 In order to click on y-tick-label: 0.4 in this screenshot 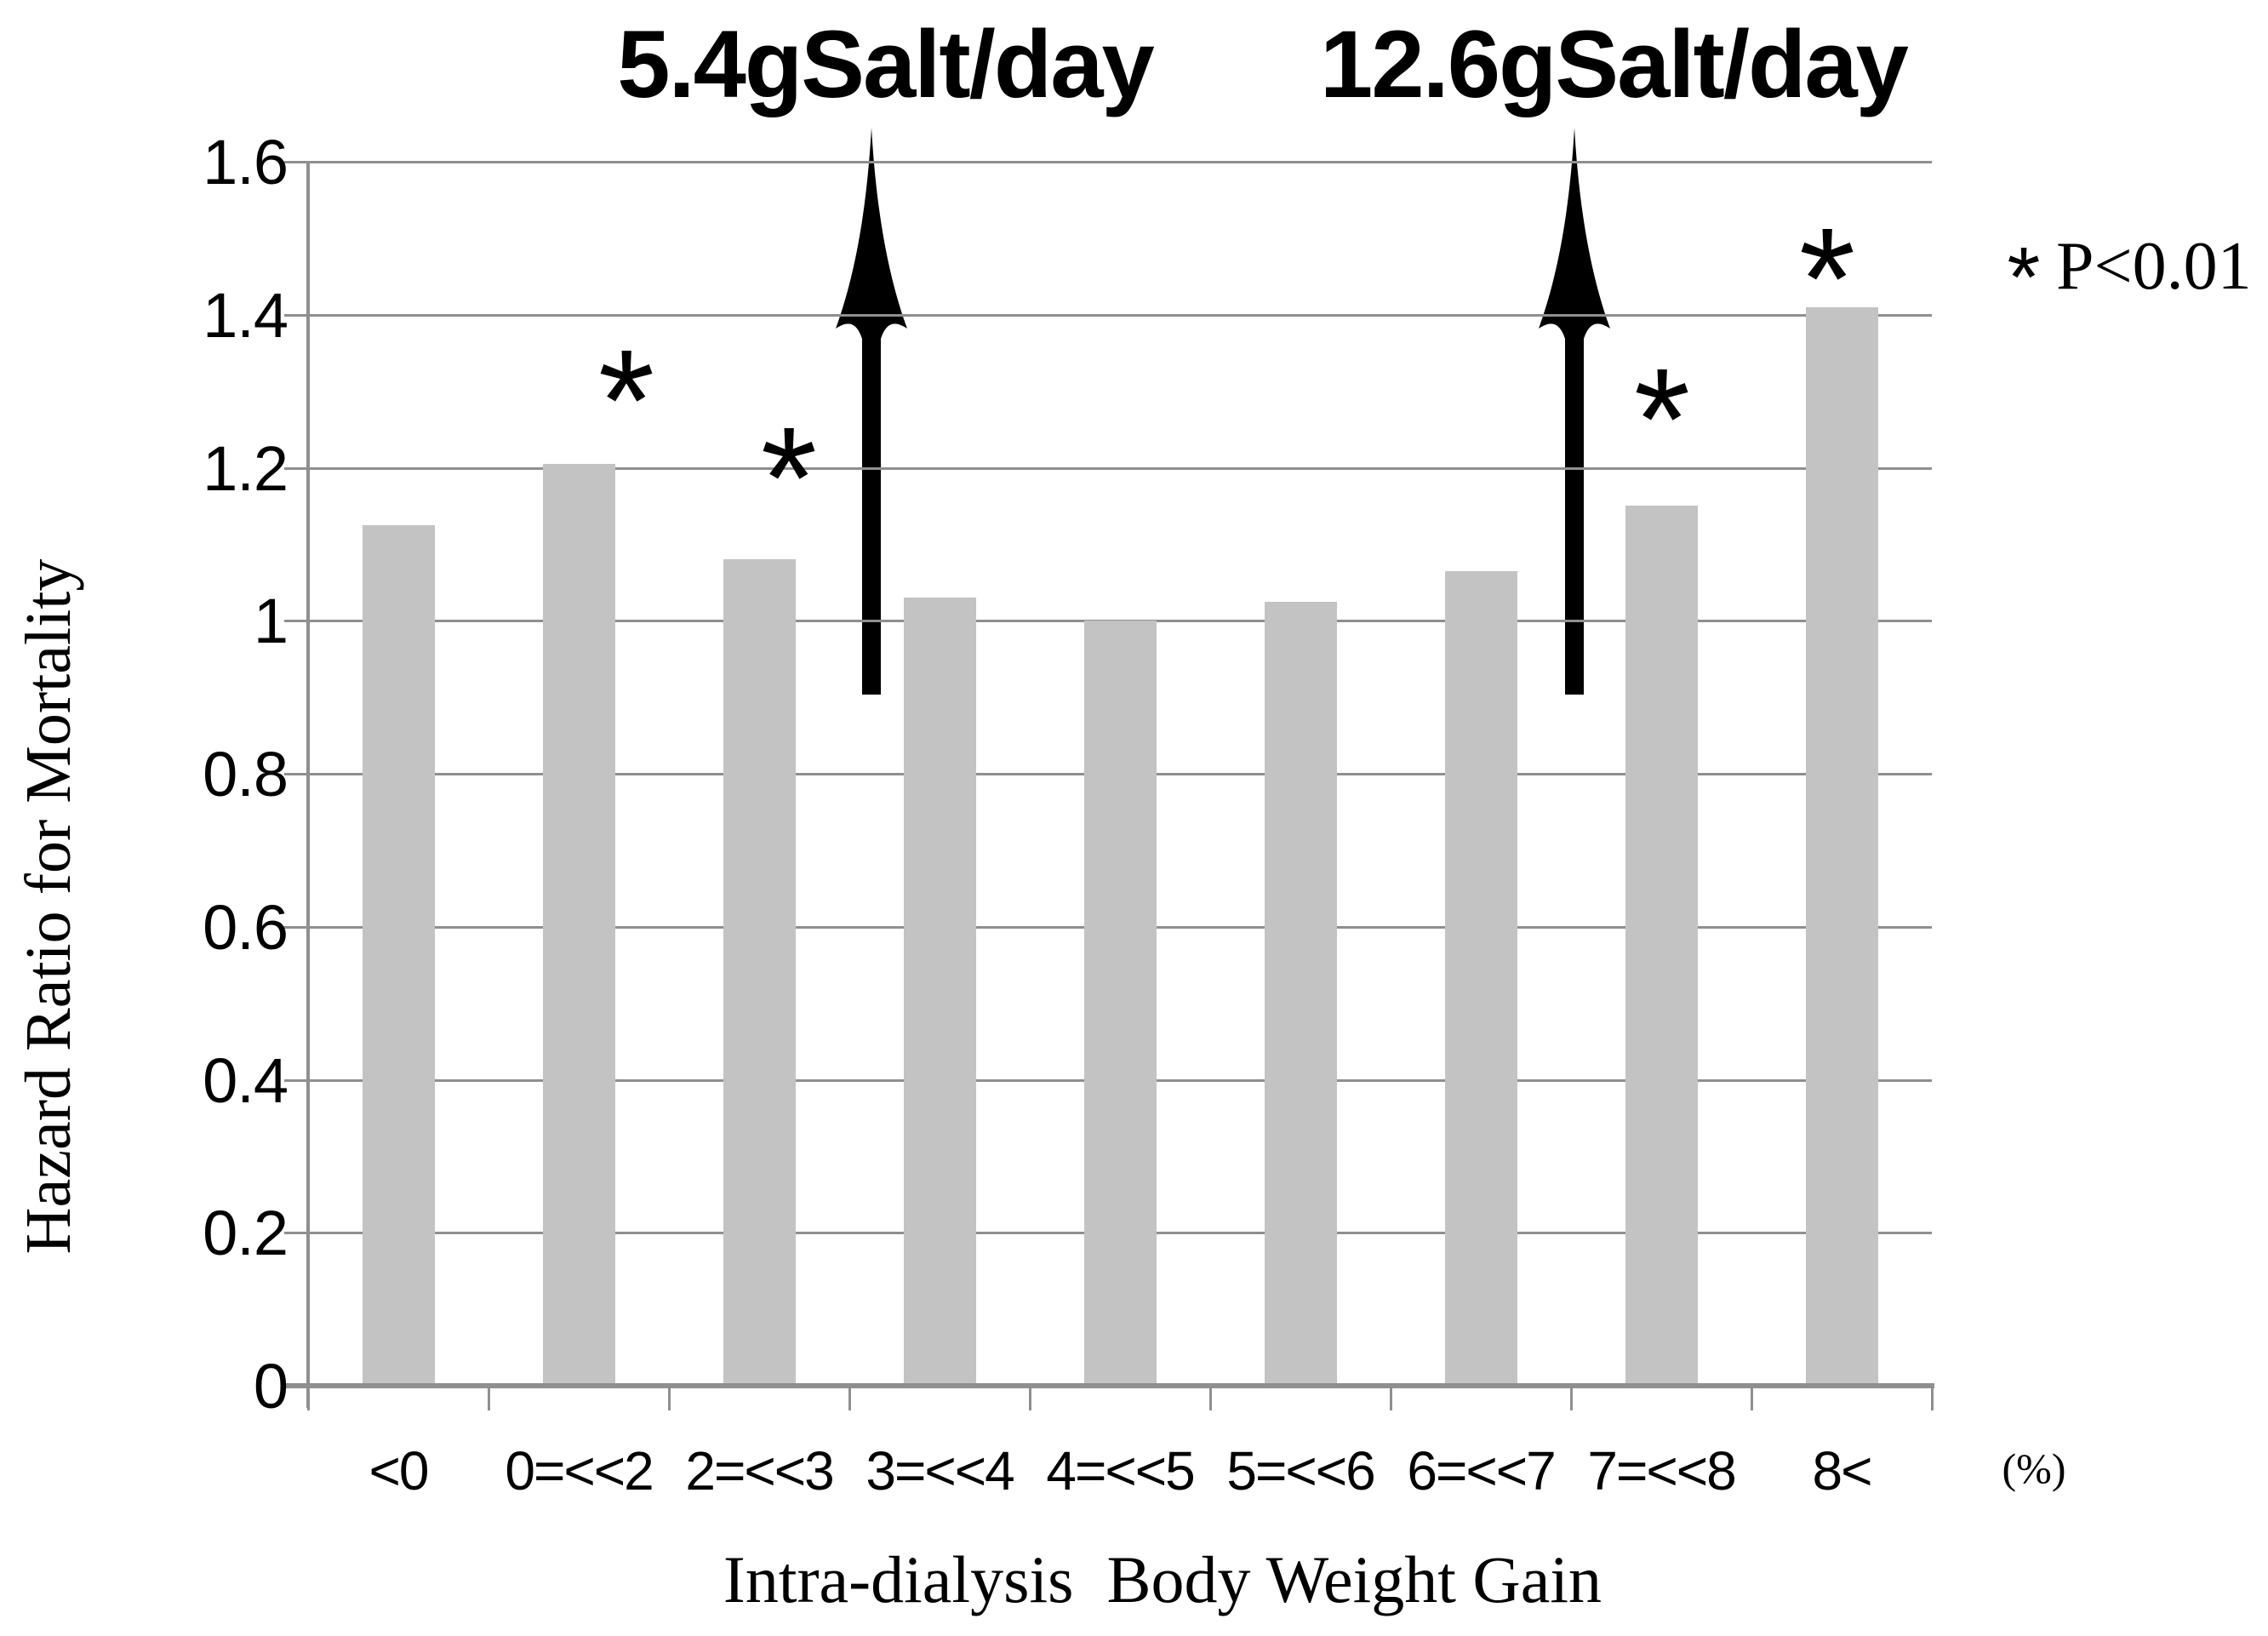, I will do `click(245, 1080)`.